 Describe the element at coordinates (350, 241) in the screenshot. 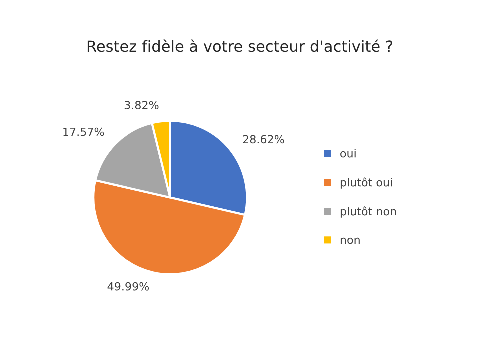

I see `legend-label: non` at that location.